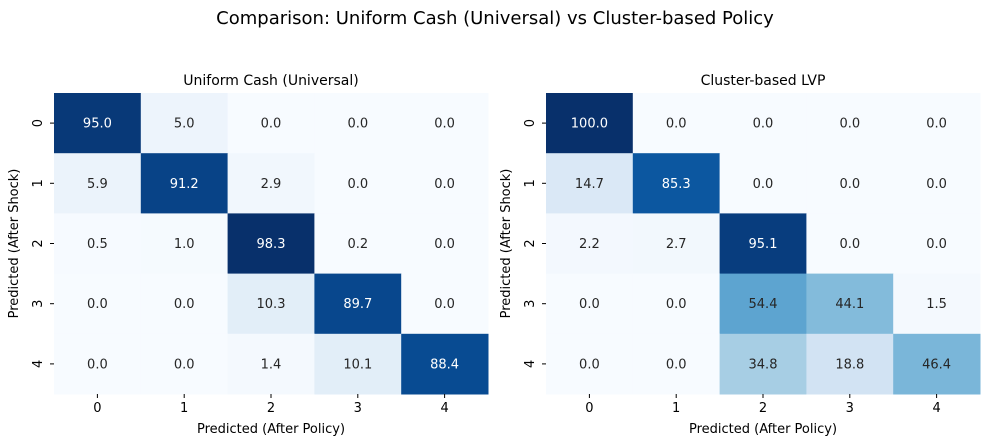 The width and height of the screenshot is (990, 446). Describe the element at coordinates (357, 304) in the screenshot. I see `cell-value-label: 89.7` at that location.